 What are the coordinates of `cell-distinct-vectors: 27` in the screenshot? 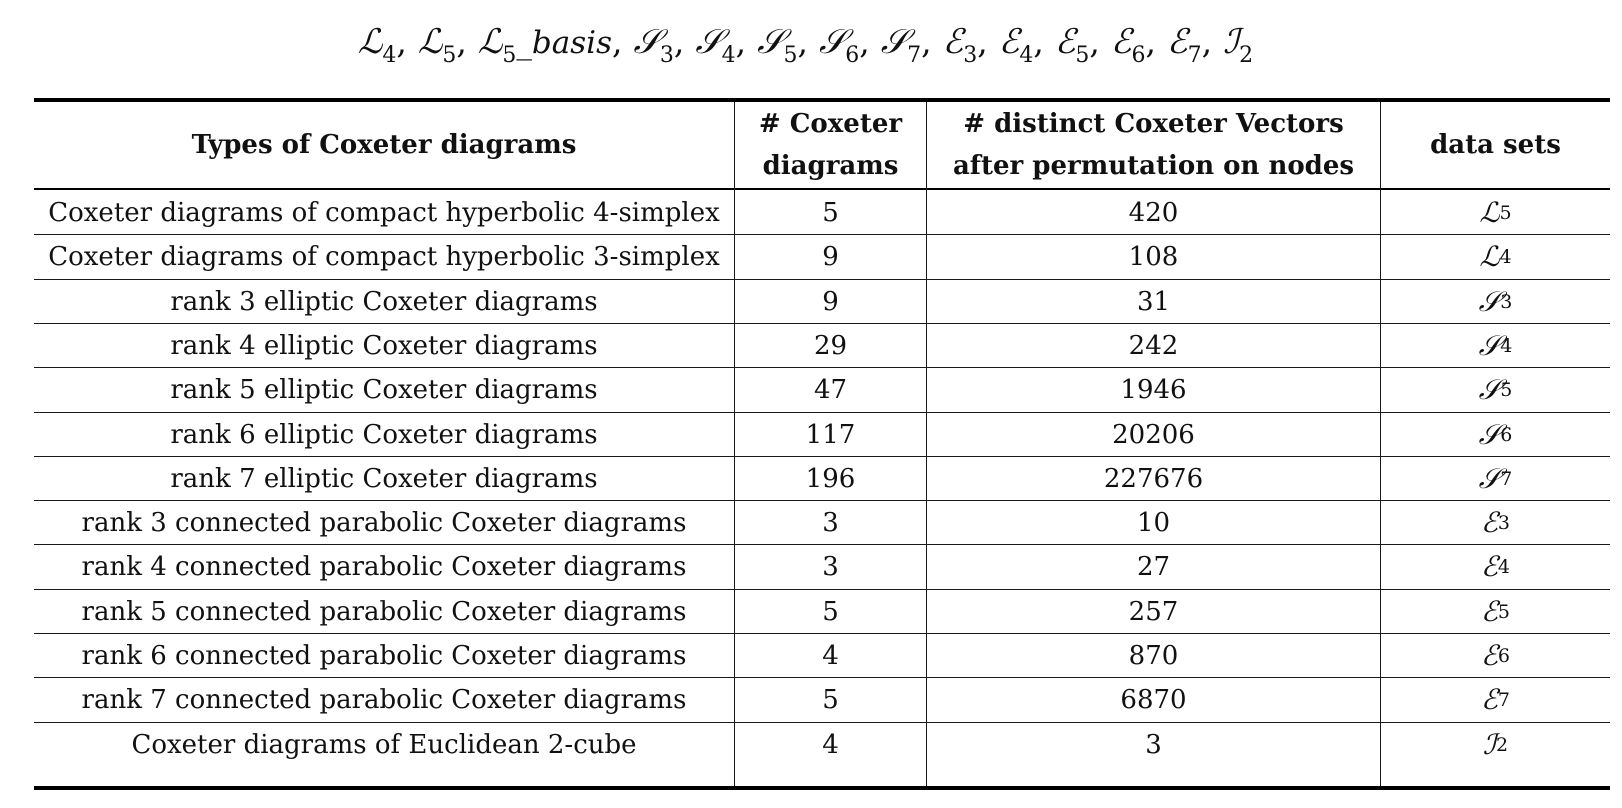 It's located at (1153, 566).